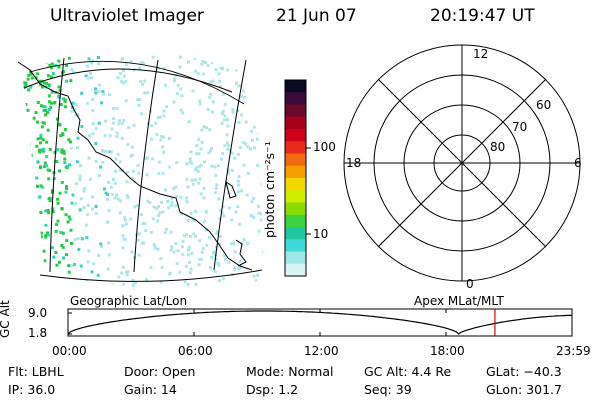 This screenshot has width=600, height=400. Describe the element at coordinates (150, 389) in the screenshot. I see `gain-info: Gain: 14` at that location.